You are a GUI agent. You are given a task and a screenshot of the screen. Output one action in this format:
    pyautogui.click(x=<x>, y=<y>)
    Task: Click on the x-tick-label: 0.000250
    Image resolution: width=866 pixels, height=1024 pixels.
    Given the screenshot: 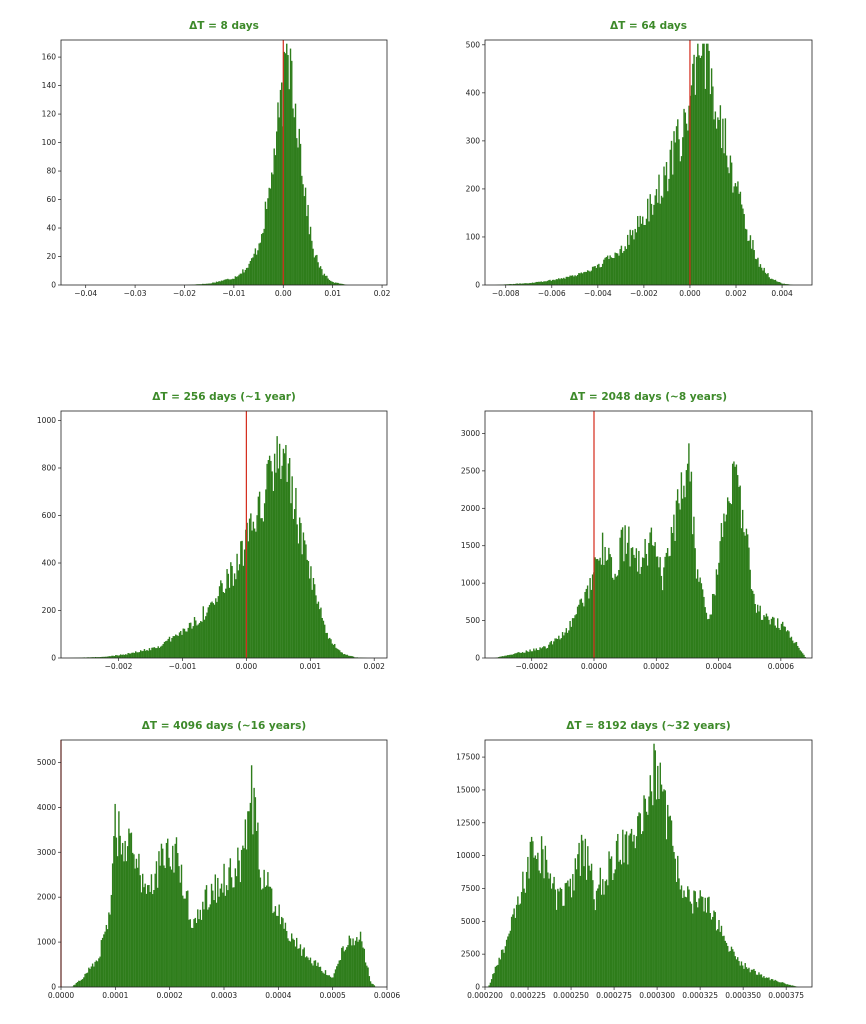 What is the action you would take?
    pyautogui.click(x=571, y=995)
    